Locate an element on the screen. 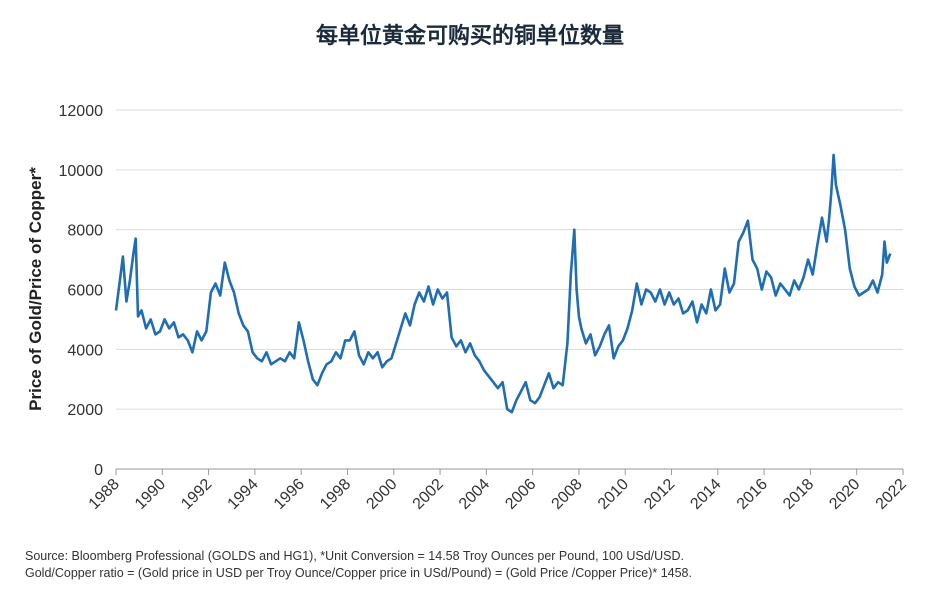 The height and width of the screenshot is (600, 940). y-tick-label: 0 is located at coordinates (98, 470).